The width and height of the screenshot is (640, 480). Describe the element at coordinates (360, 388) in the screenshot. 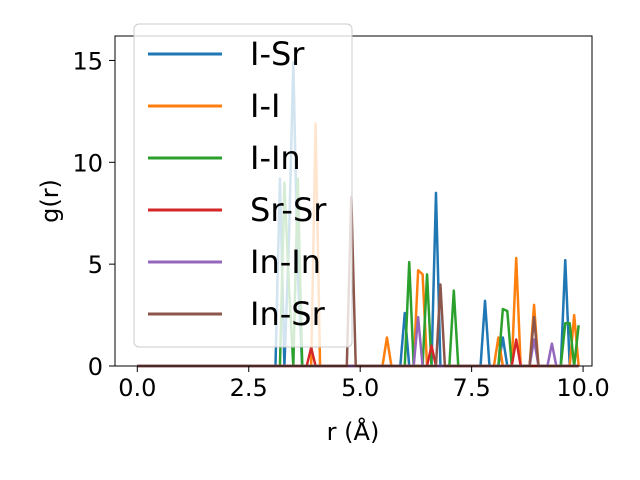

I see `x-tick-label: 5.0` at that location.